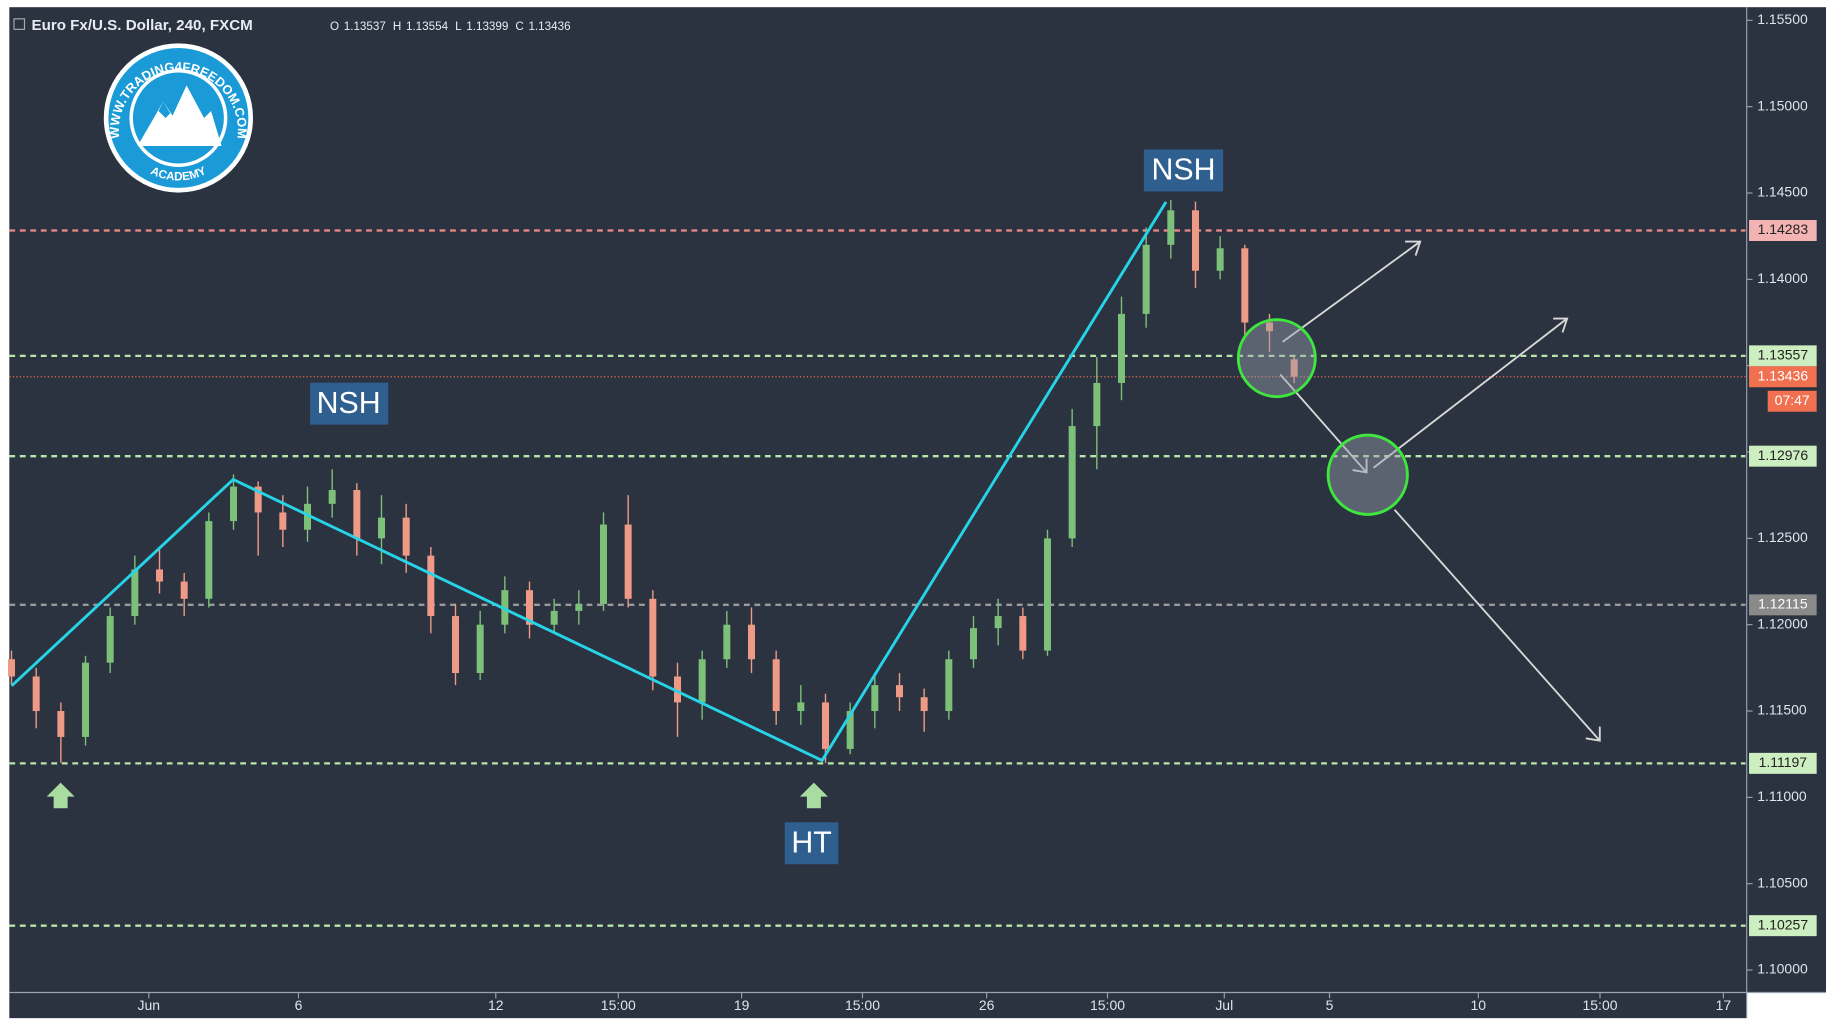 The image size is (1826, 1023). I want to click on countdown-badge, so click(1792, 401).